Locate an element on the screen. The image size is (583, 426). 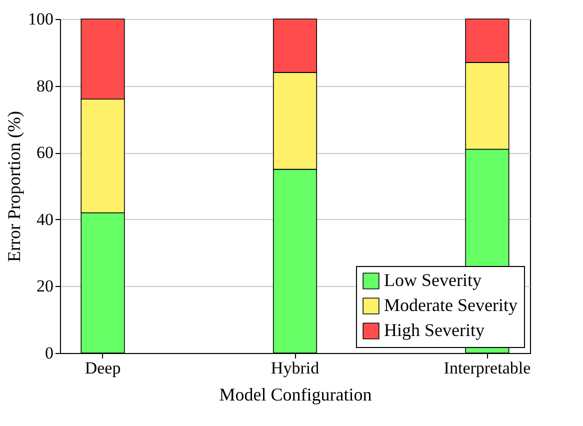
y-tick-label: 20 is located at coordinates (45, 286).